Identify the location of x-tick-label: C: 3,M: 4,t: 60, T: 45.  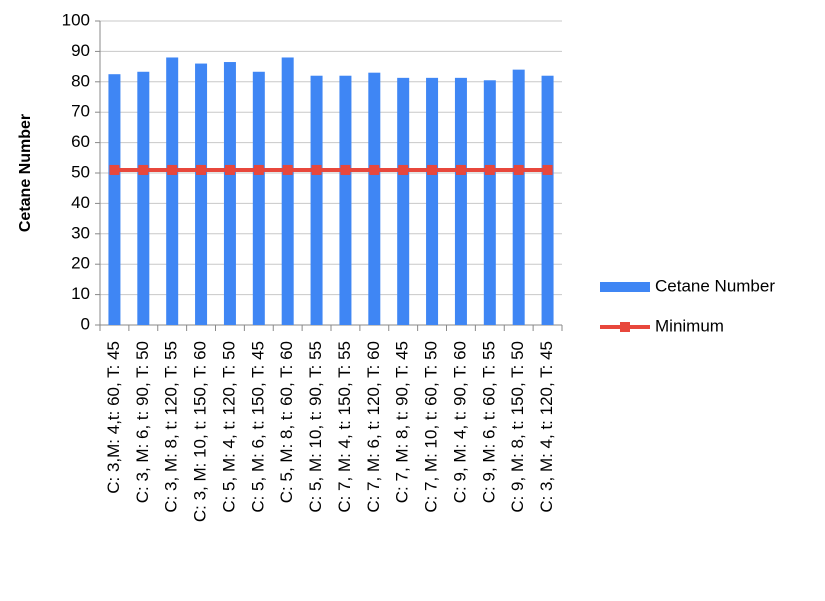
(113, 417).